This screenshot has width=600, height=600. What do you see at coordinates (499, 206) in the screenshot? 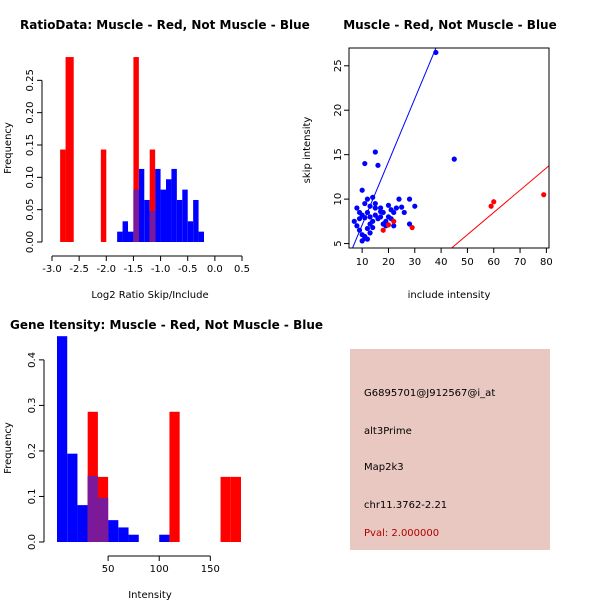
I see `scatter-fit-line-muscle` at bounding box center [499, 206].